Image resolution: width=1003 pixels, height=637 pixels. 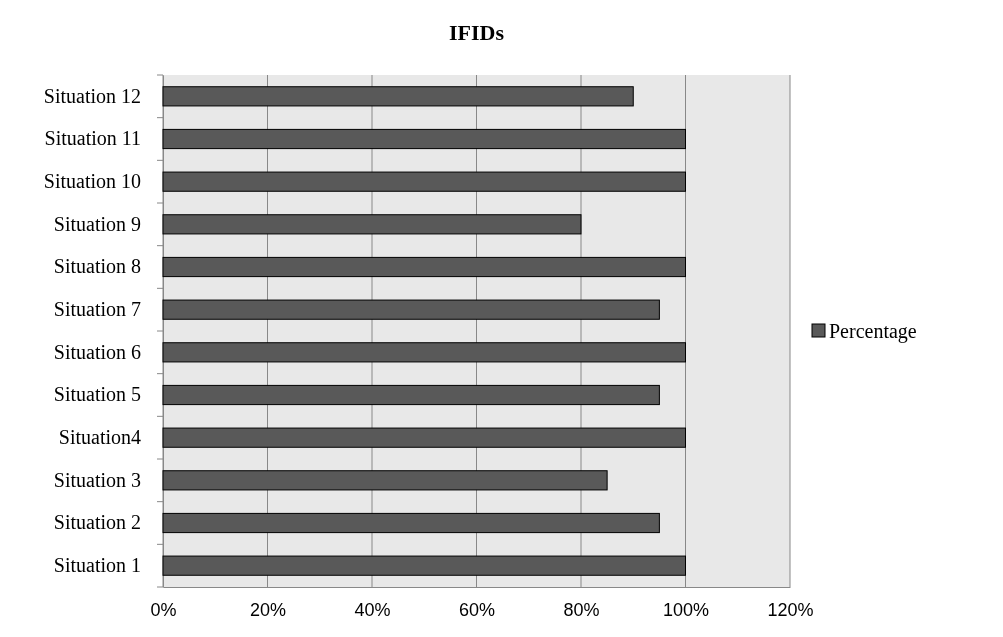 What do you see at coordinates (97, 351) in the screenshot?
I see `y-tick-label: Situation 6` at bounding box center [97, 351].